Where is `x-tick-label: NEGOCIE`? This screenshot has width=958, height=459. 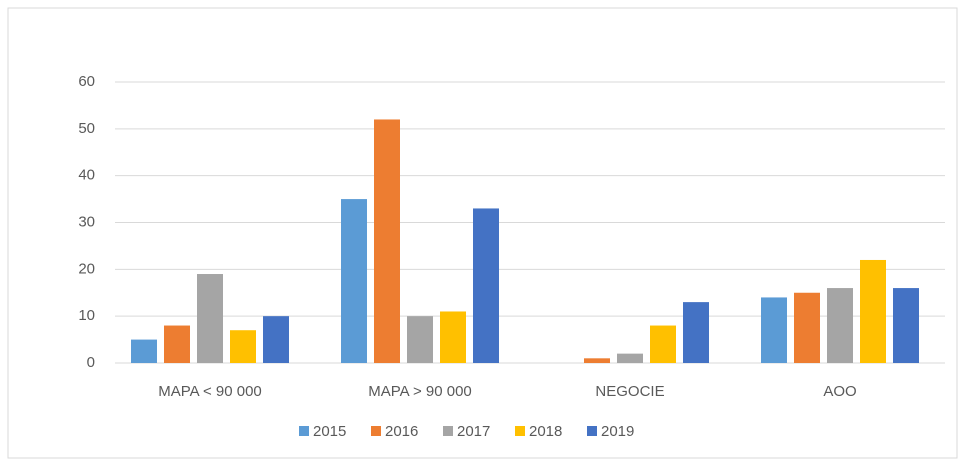
x-tick-label: NEGOCIE is located at coordinates (629, 391).